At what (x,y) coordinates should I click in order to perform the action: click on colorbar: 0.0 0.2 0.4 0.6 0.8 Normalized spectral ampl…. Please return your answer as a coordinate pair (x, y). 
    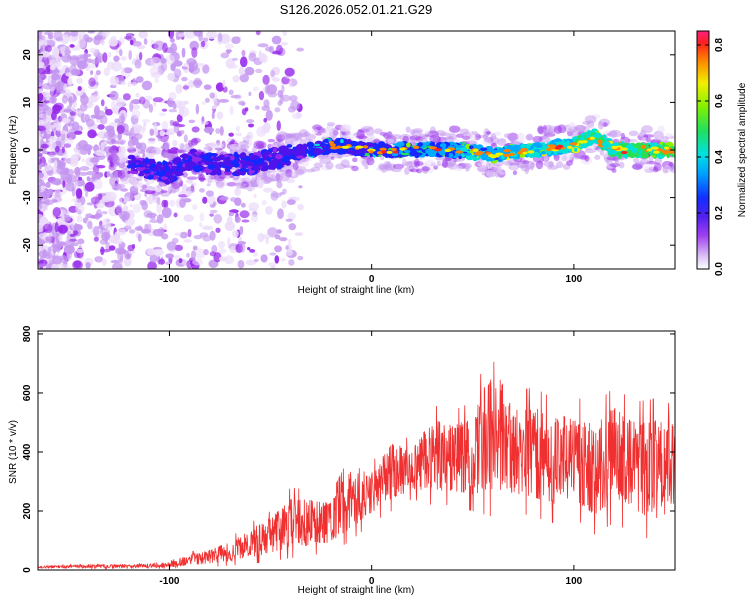
    Looking at the image, I should click on (722, 153).